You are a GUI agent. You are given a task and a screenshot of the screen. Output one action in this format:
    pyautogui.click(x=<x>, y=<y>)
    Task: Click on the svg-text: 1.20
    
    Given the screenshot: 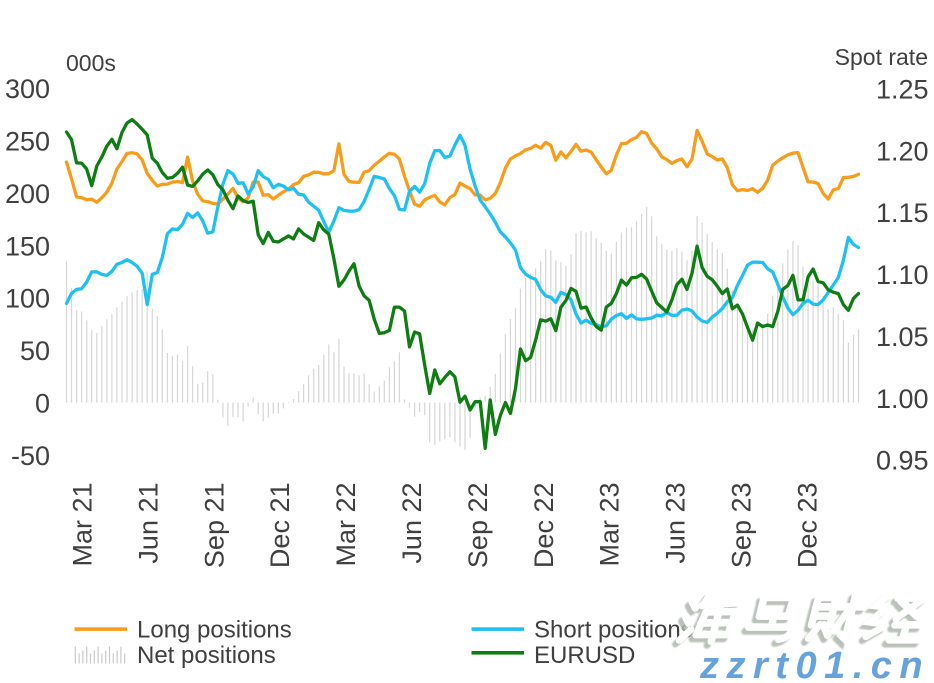 What is the action you would take?
    pyautogui.click(x=902, y=151)
    